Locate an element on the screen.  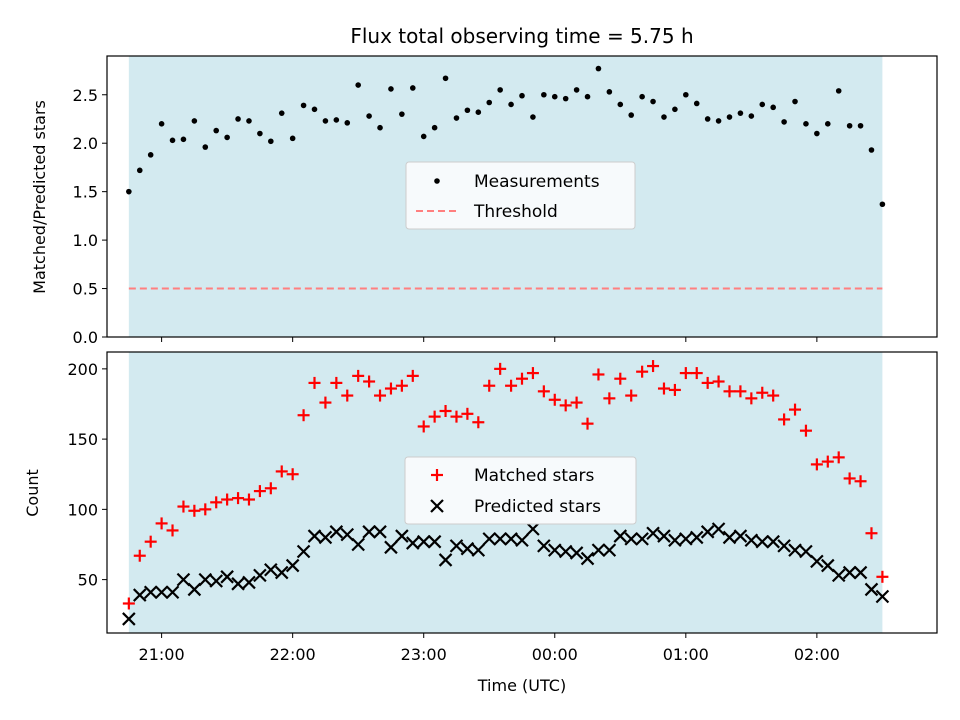
bottom-legend-box is located at coordinates (520, 490).